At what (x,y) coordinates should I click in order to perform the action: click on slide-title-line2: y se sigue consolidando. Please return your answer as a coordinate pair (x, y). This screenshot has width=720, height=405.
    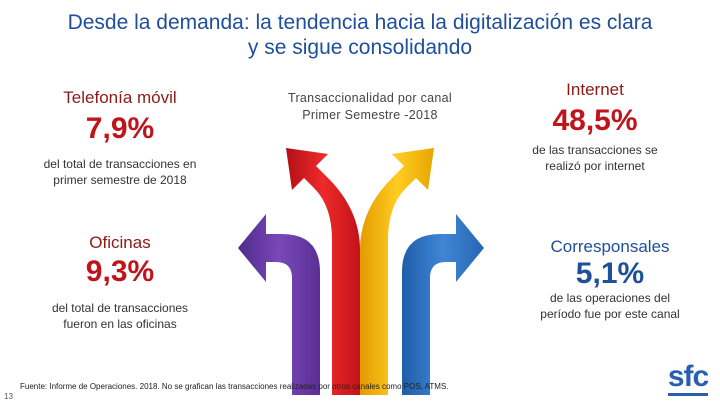
    Looking at the image, I should click on (360, 47).